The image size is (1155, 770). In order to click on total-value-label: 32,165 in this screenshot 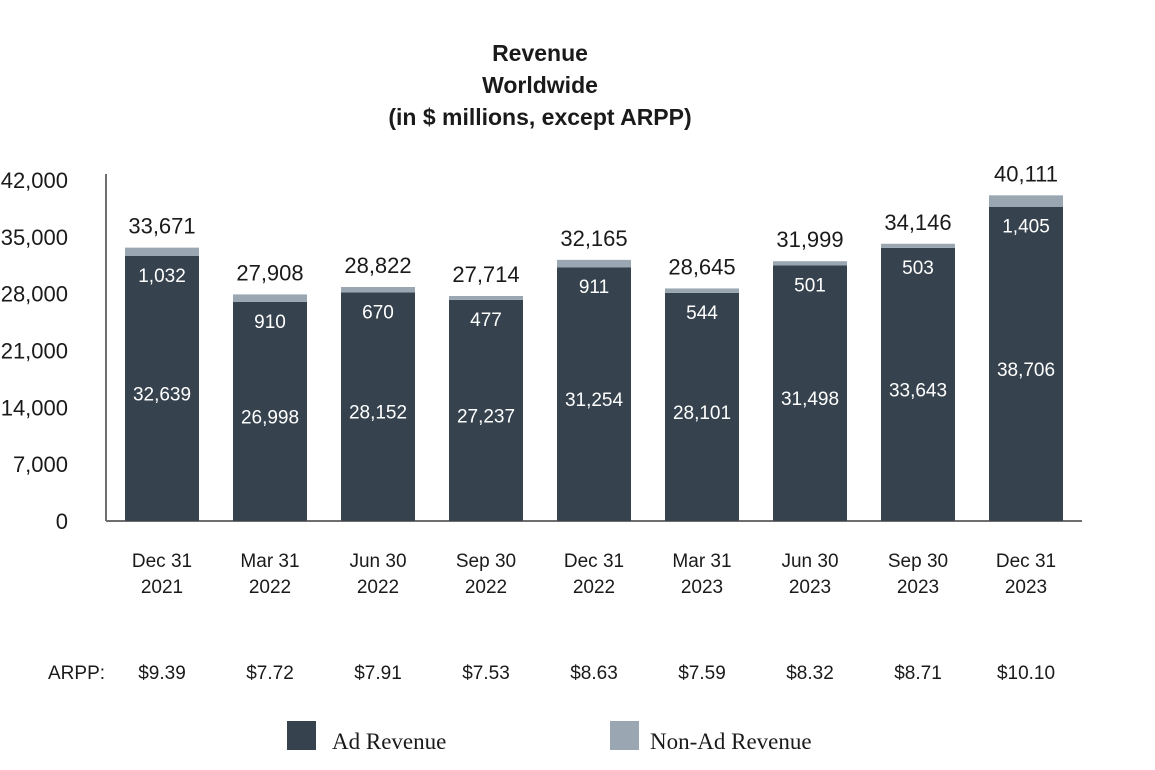, I will do `click(593, 238)`.